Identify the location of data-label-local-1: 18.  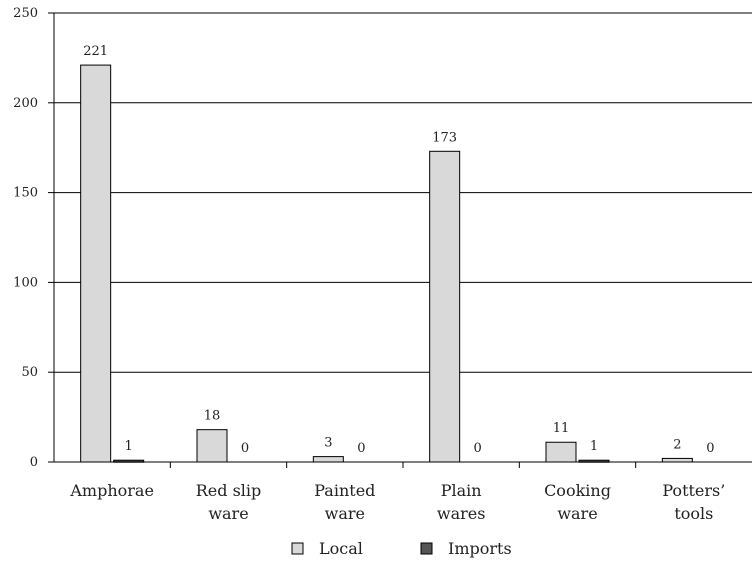
(212, 416).